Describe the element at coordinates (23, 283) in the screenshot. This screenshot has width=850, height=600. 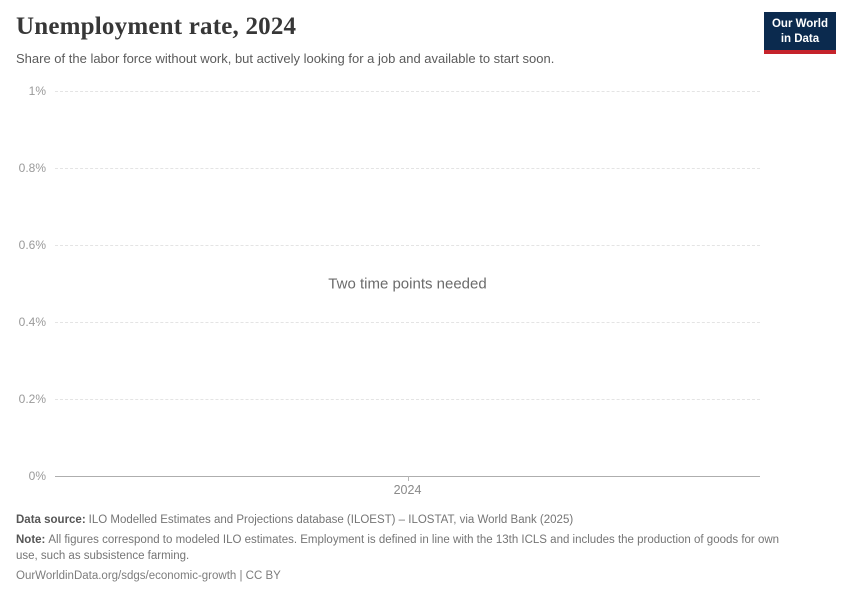
I see `y-axis-labels: 0% 0.2% 0.4% 0.6% 0.8% 1%` at that location.